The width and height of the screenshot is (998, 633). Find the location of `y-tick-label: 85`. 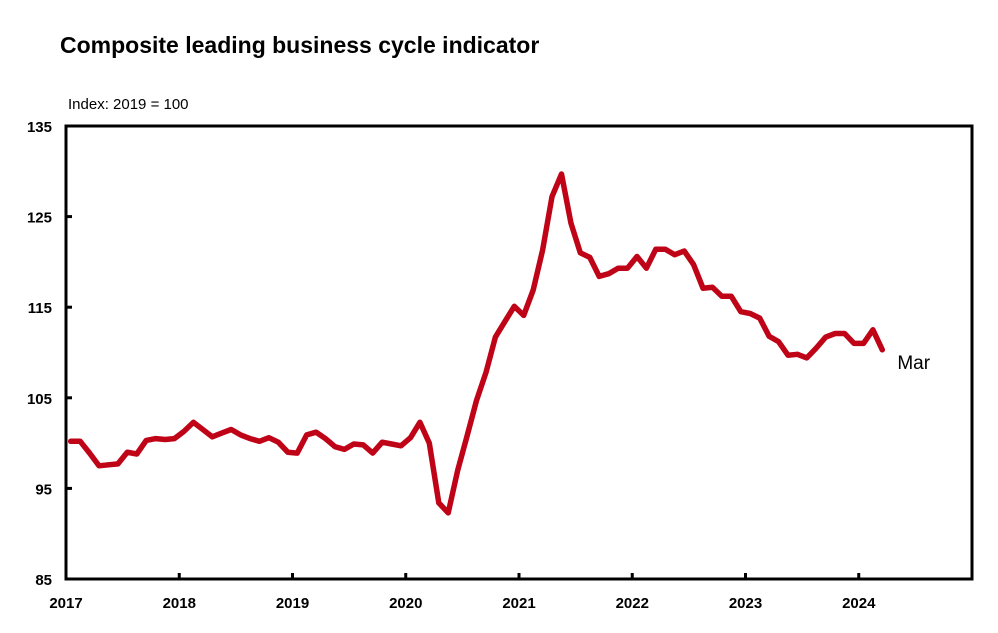

y-tick-label: 85 is located at coordinates (43, 580).